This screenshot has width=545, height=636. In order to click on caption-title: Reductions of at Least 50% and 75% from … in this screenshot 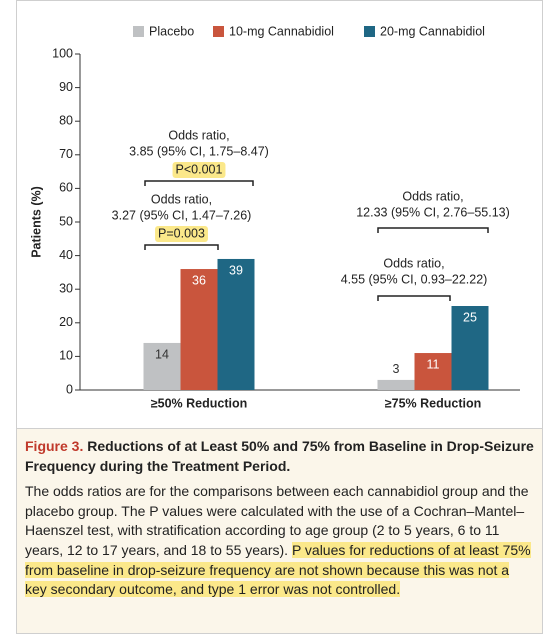, I will do `click(279, 456)`.